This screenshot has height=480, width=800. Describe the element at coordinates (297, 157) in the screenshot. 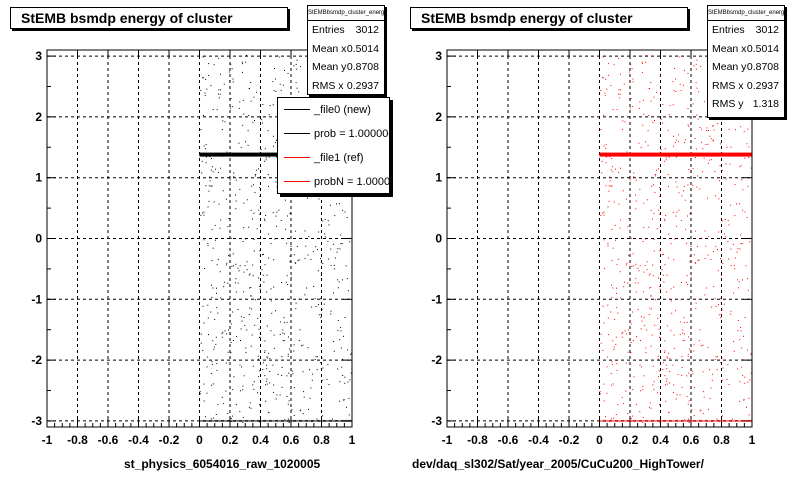

I see `legend-line-file1` at that location.